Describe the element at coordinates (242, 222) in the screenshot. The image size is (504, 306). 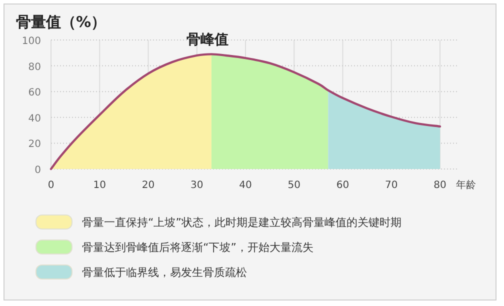
I see `legend-label: 骨量一直保持“上坡”状态，此时期是建立较高骨量峰值的关键时期` at that location.